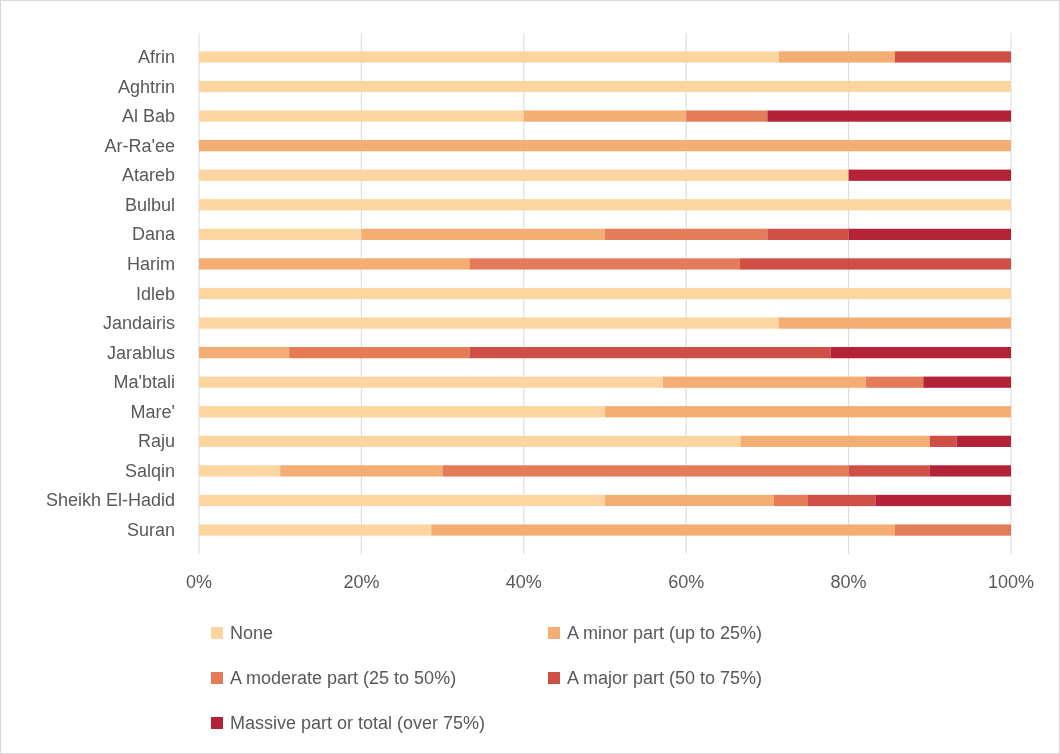 This screenshot has width=1060, height=754. Describe the element at coordinates (1011, 582) in the screenshot. I see `x-tick-label: 100%` at that location.